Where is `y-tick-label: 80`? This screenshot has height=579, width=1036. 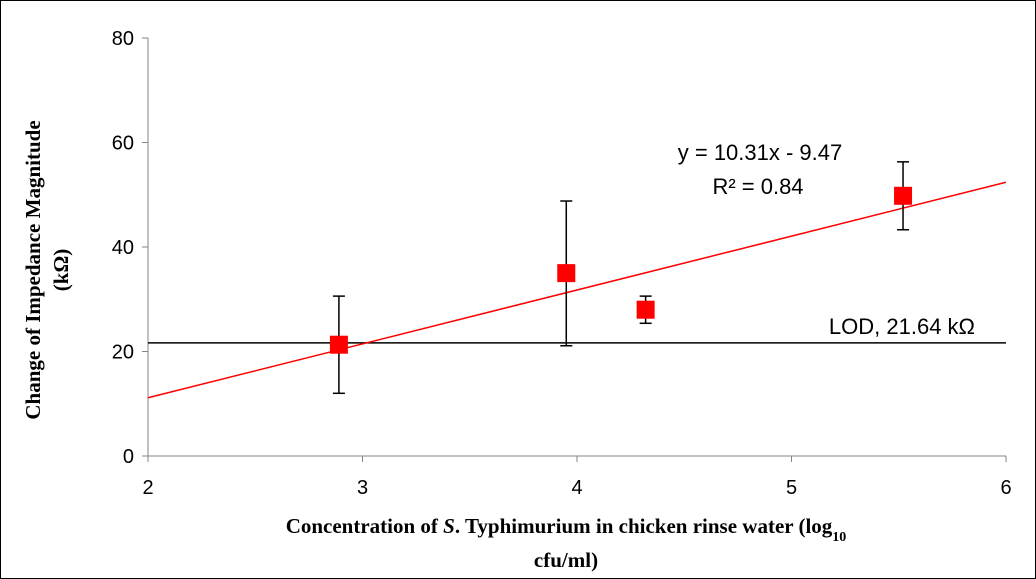 y-tick-label: 80 is located at coordinates (123, 39).